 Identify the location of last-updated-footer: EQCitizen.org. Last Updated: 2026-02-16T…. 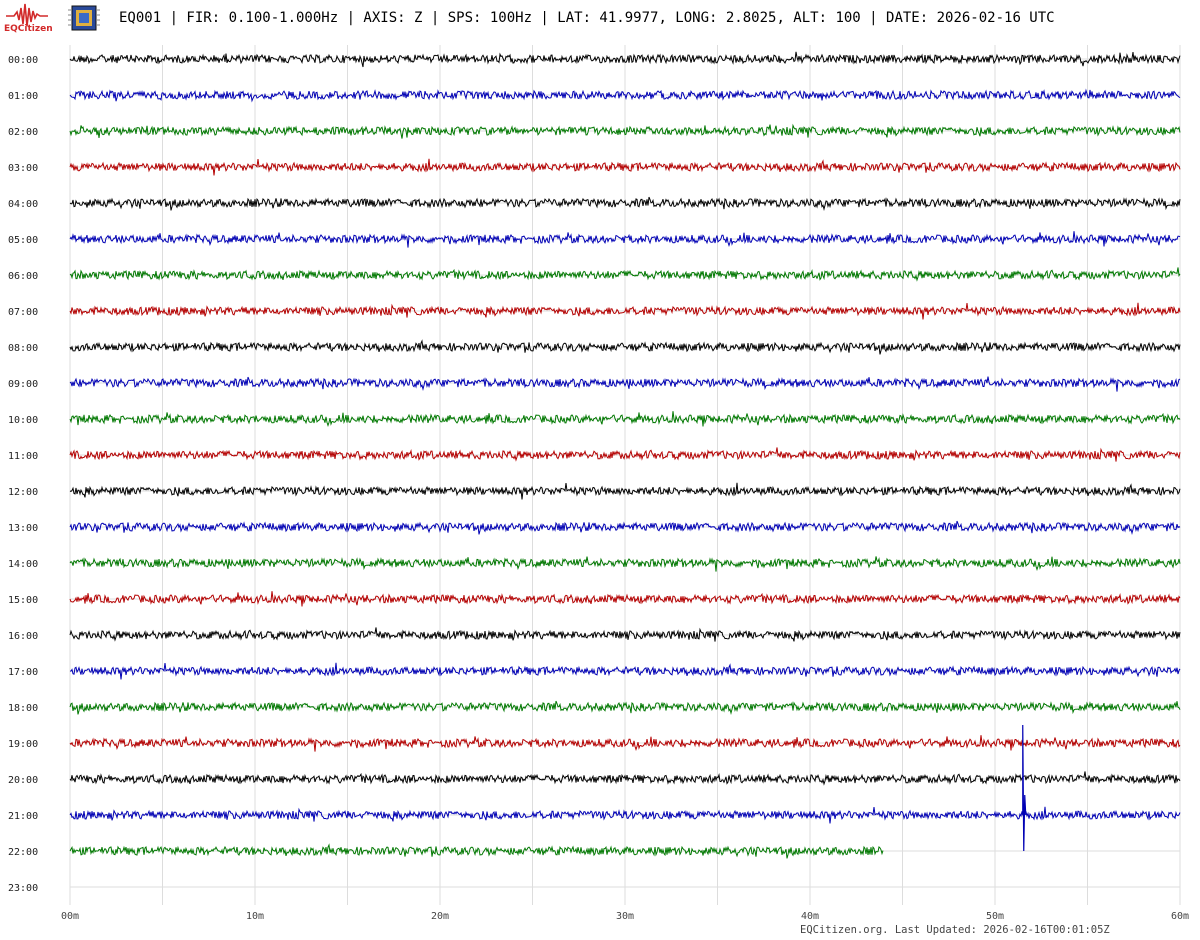
(955, 930).